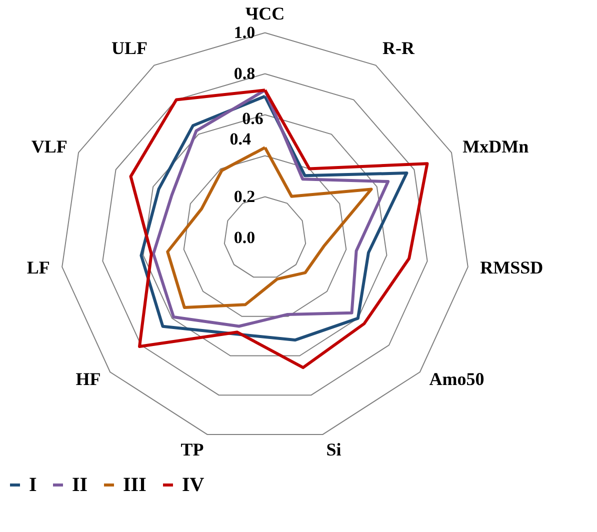 The image size is (597, 532). I want to click on y-tick-label: 1.0, so click(245, 32).